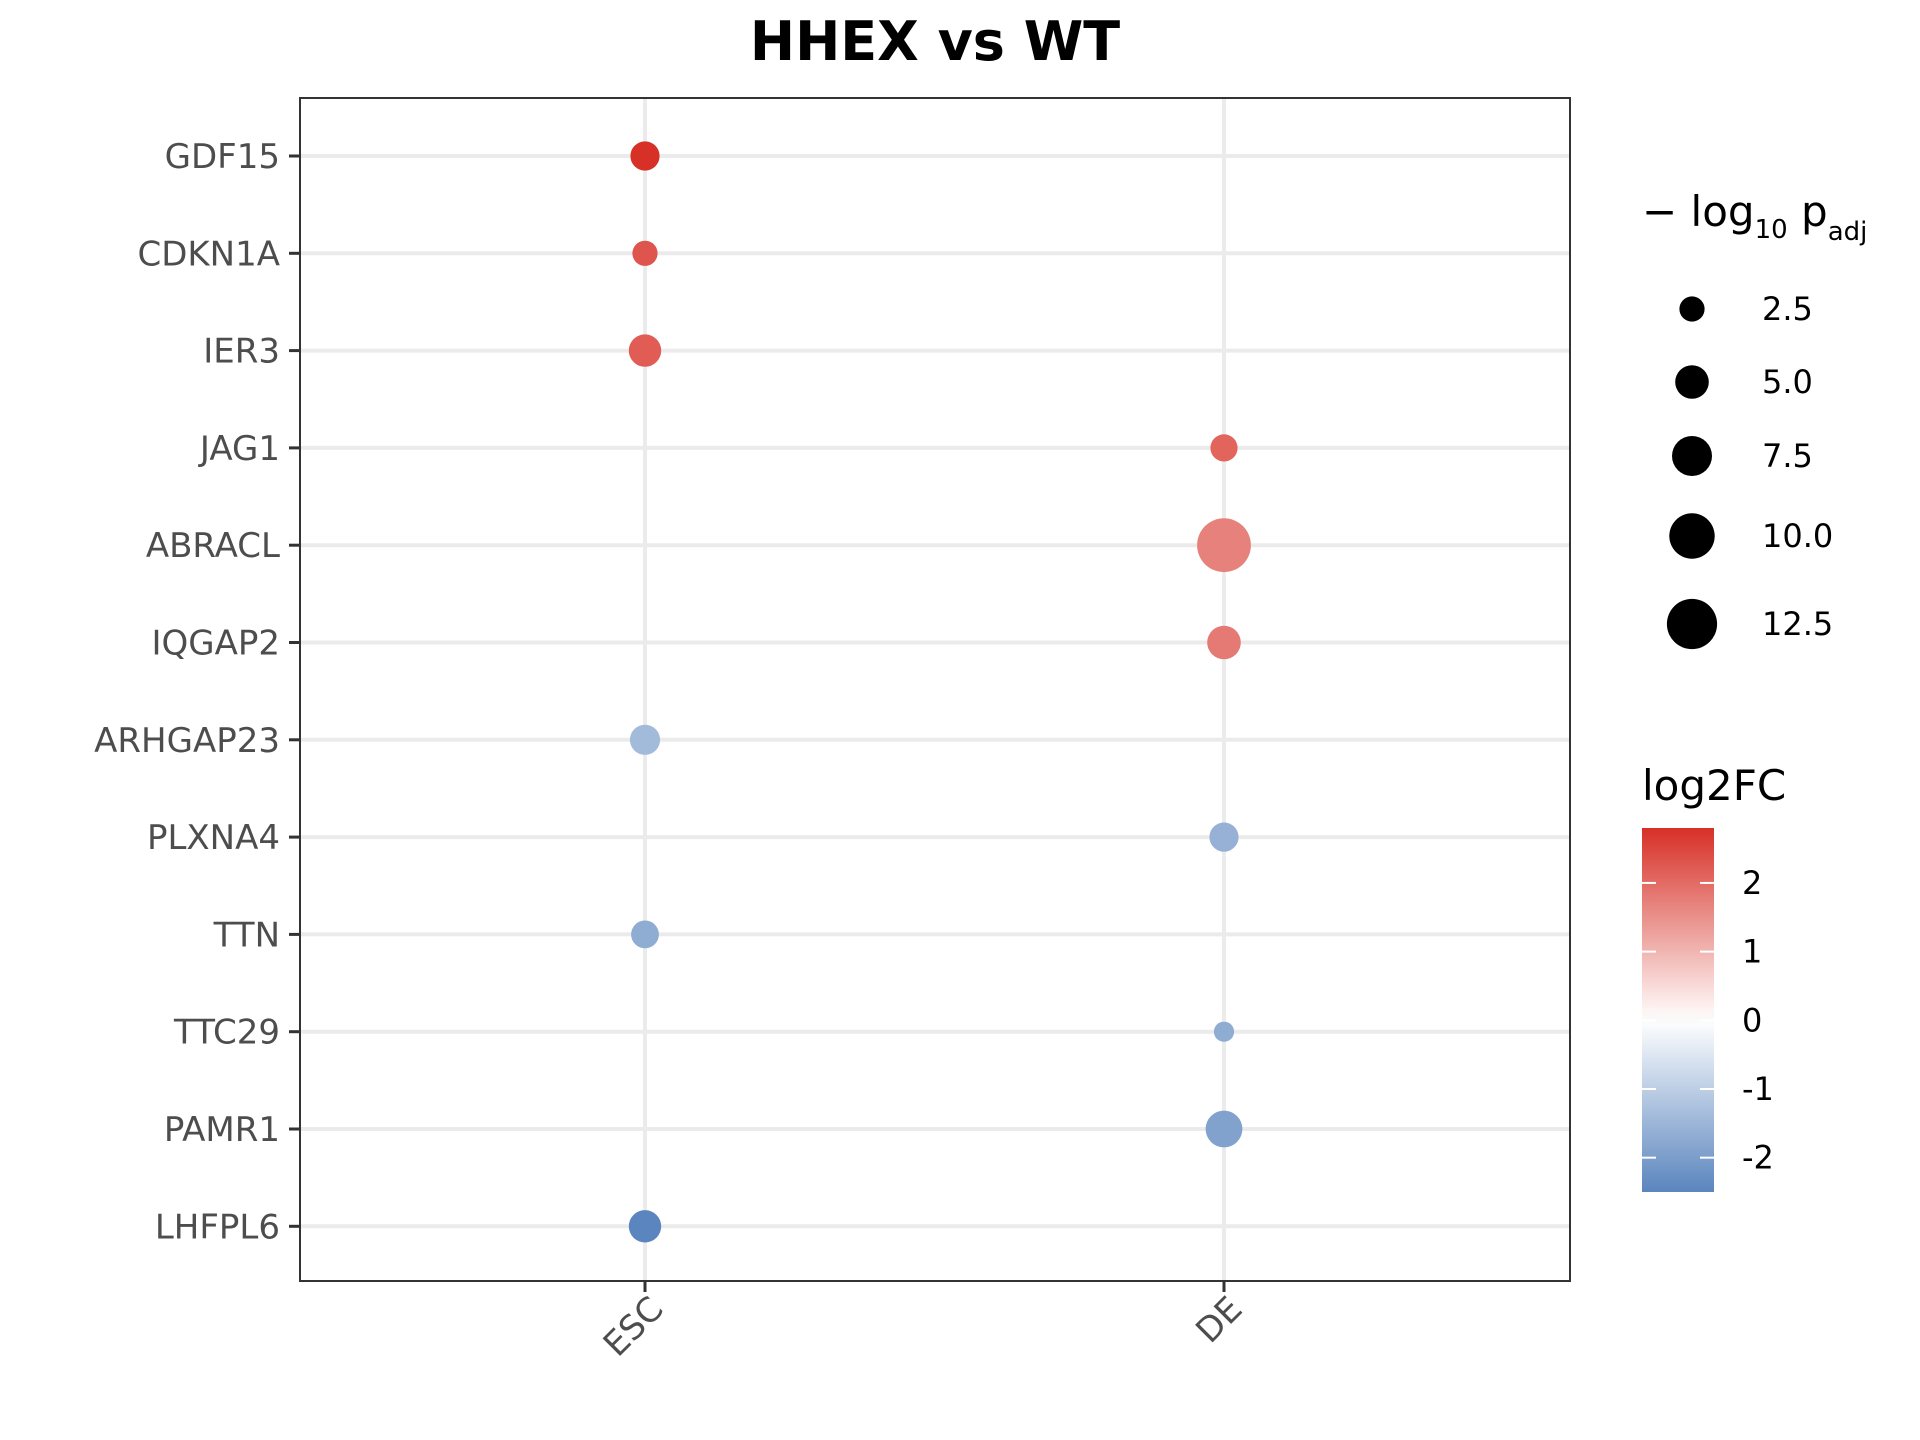 The image size is (1920, 1440). I want to click on x-tick-label: DE, so click(1219, 1320).